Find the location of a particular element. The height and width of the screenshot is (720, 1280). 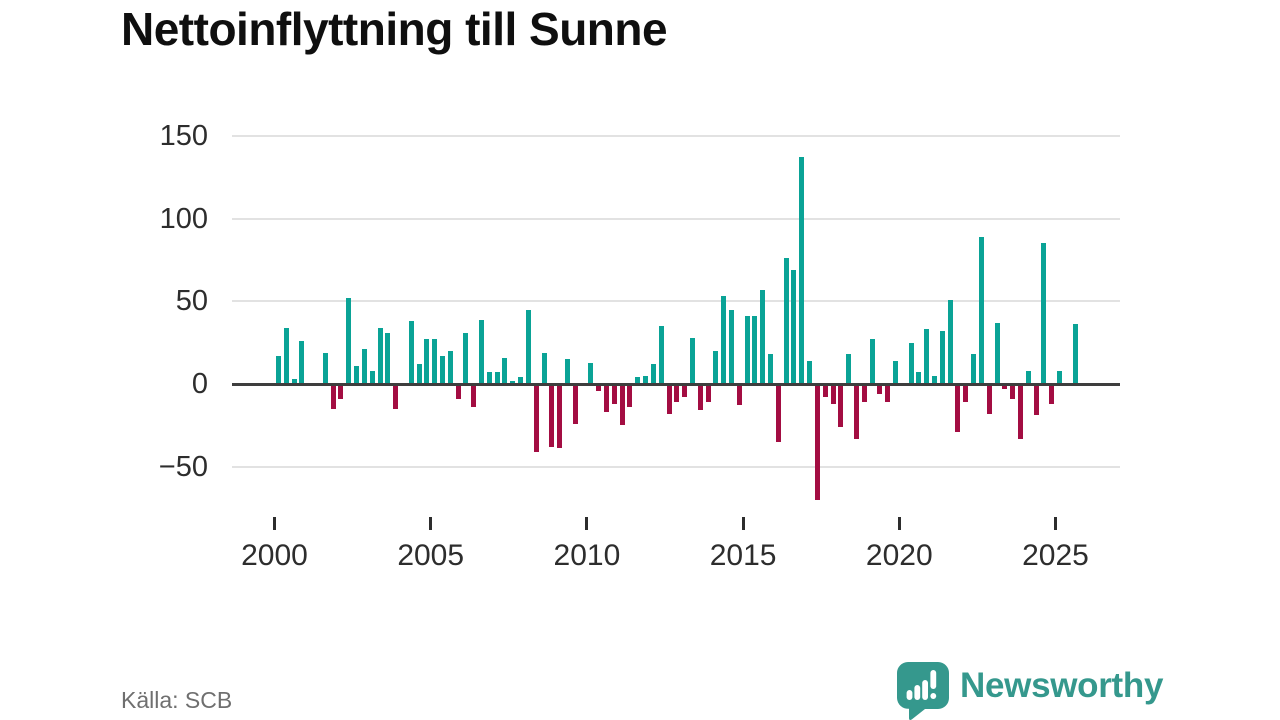

bar-2023-q2 is located at coordinates (1005, 386).